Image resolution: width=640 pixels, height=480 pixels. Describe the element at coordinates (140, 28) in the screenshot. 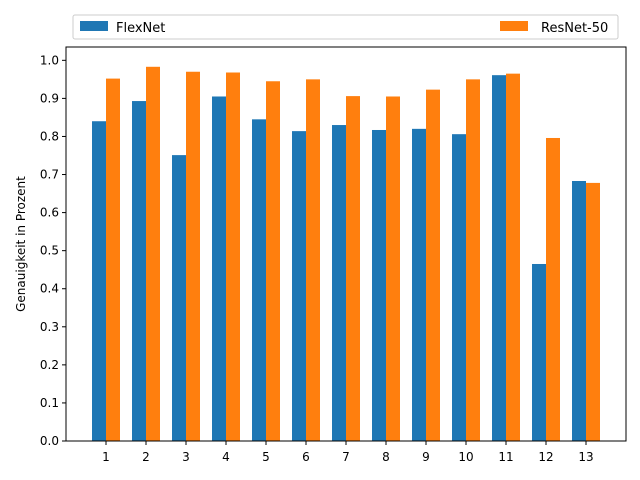

I see `legend-label-flexnet: FlexNet` at that location.